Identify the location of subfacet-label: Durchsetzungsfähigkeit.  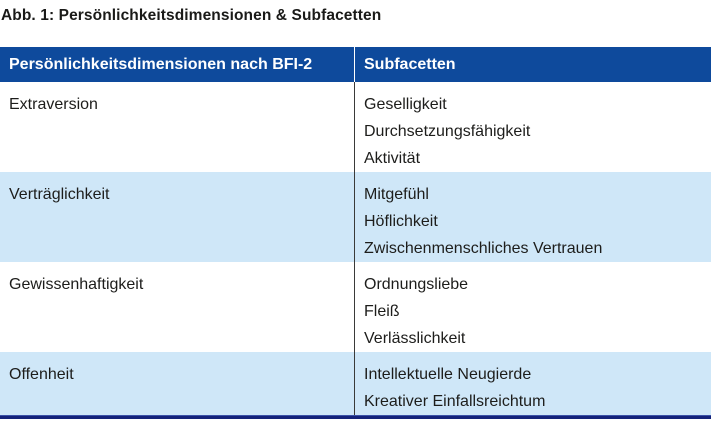
(447, 131).